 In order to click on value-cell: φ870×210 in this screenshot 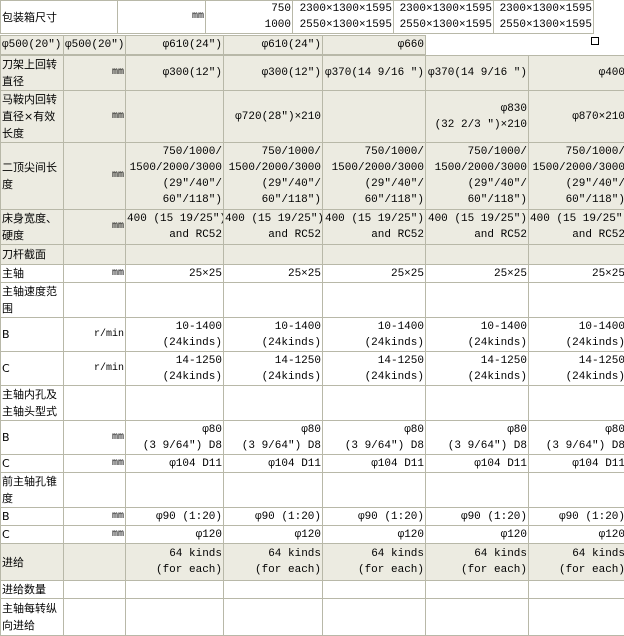, I will do `click(576, 117)`.